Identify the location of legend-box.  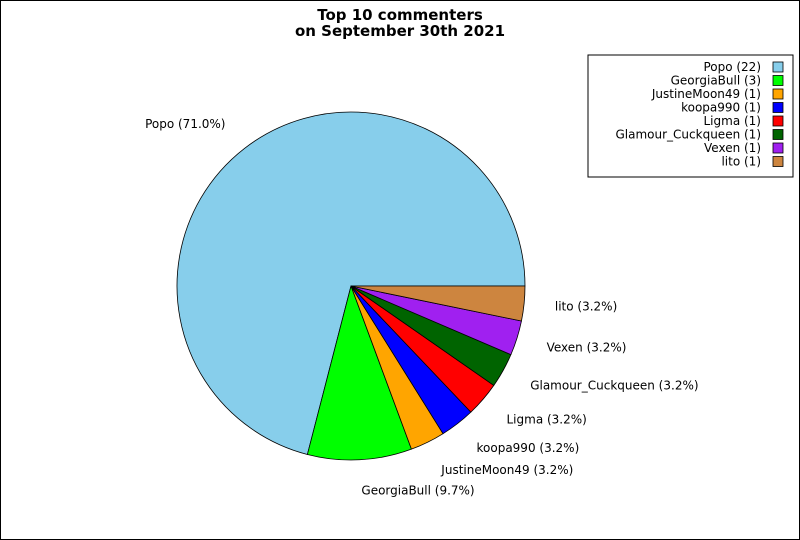
(690, 116).